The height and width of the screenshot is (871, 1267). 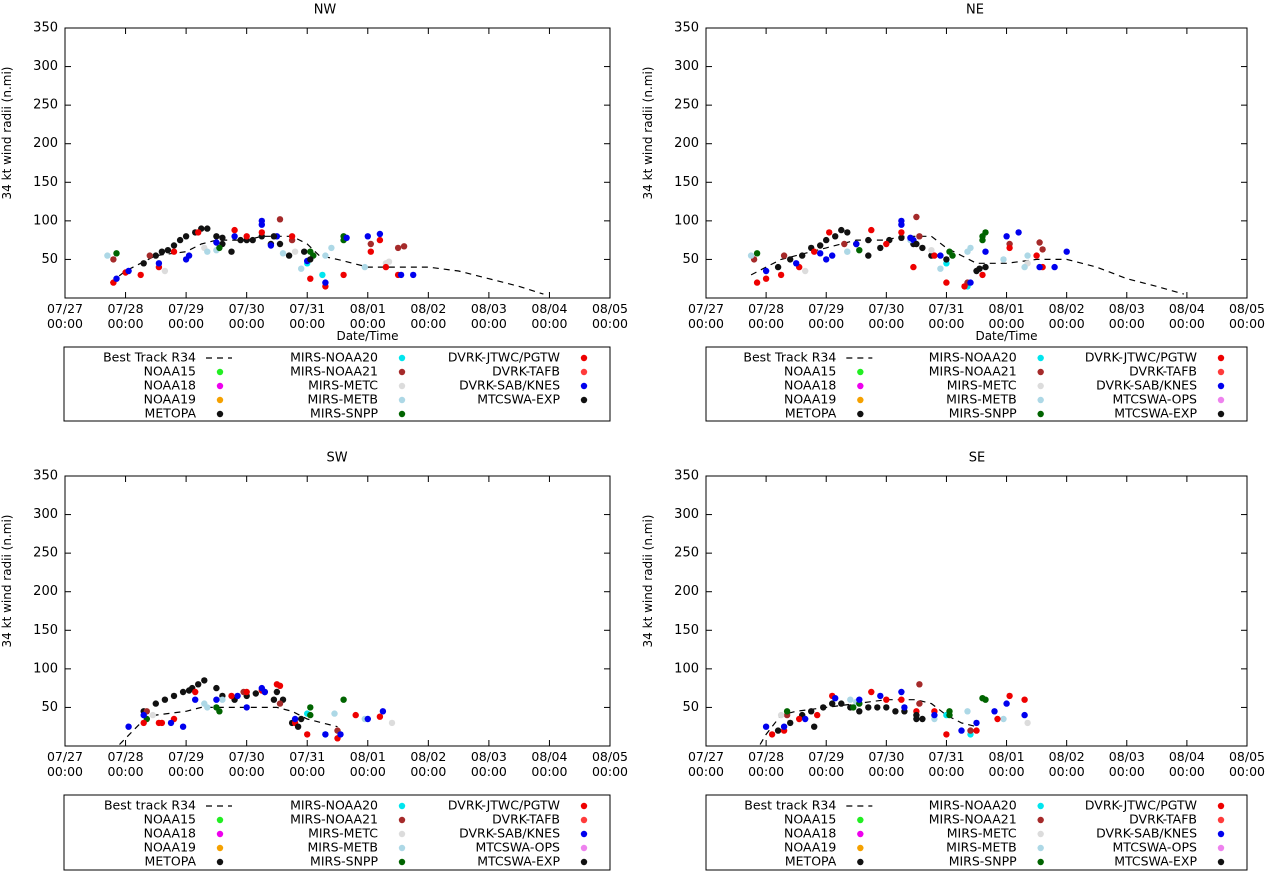 I want to click on panel-title: NE, so click(x=975, y=10).